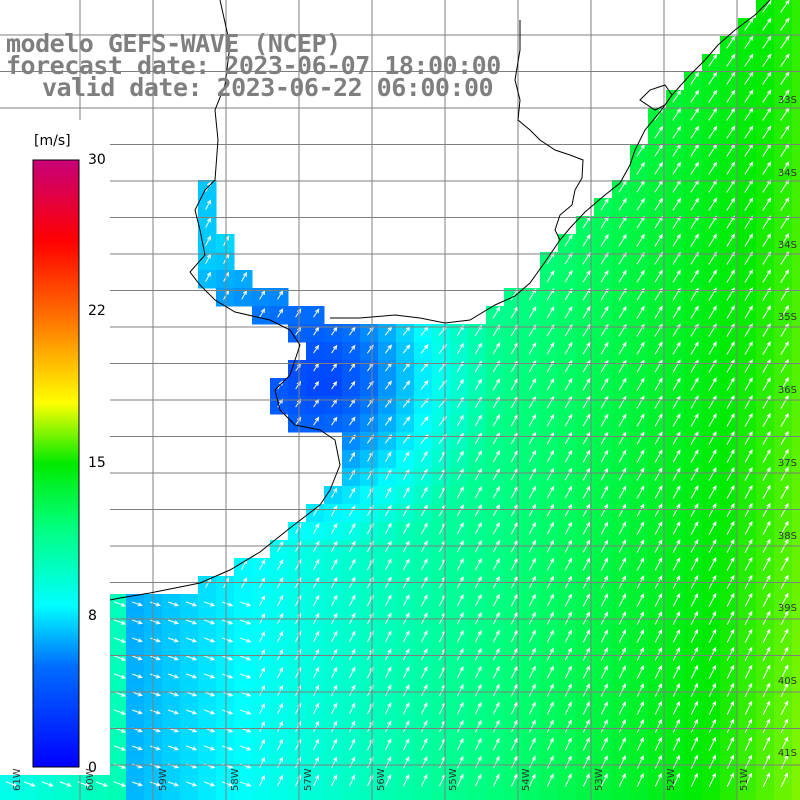  I want to click on coastline-interior, so click(549, 130).